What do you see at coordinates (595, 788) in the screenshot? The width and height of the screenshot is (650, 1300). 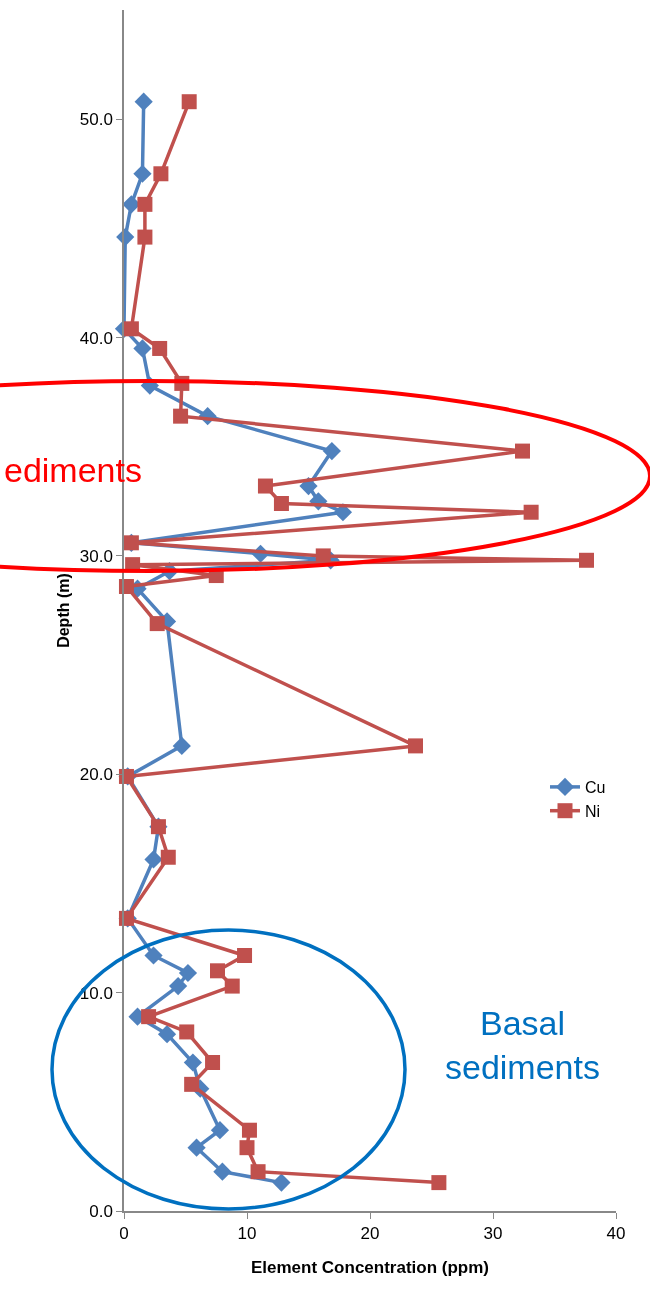 I see `legend-label: Cu` at bounding box center [595, 788].